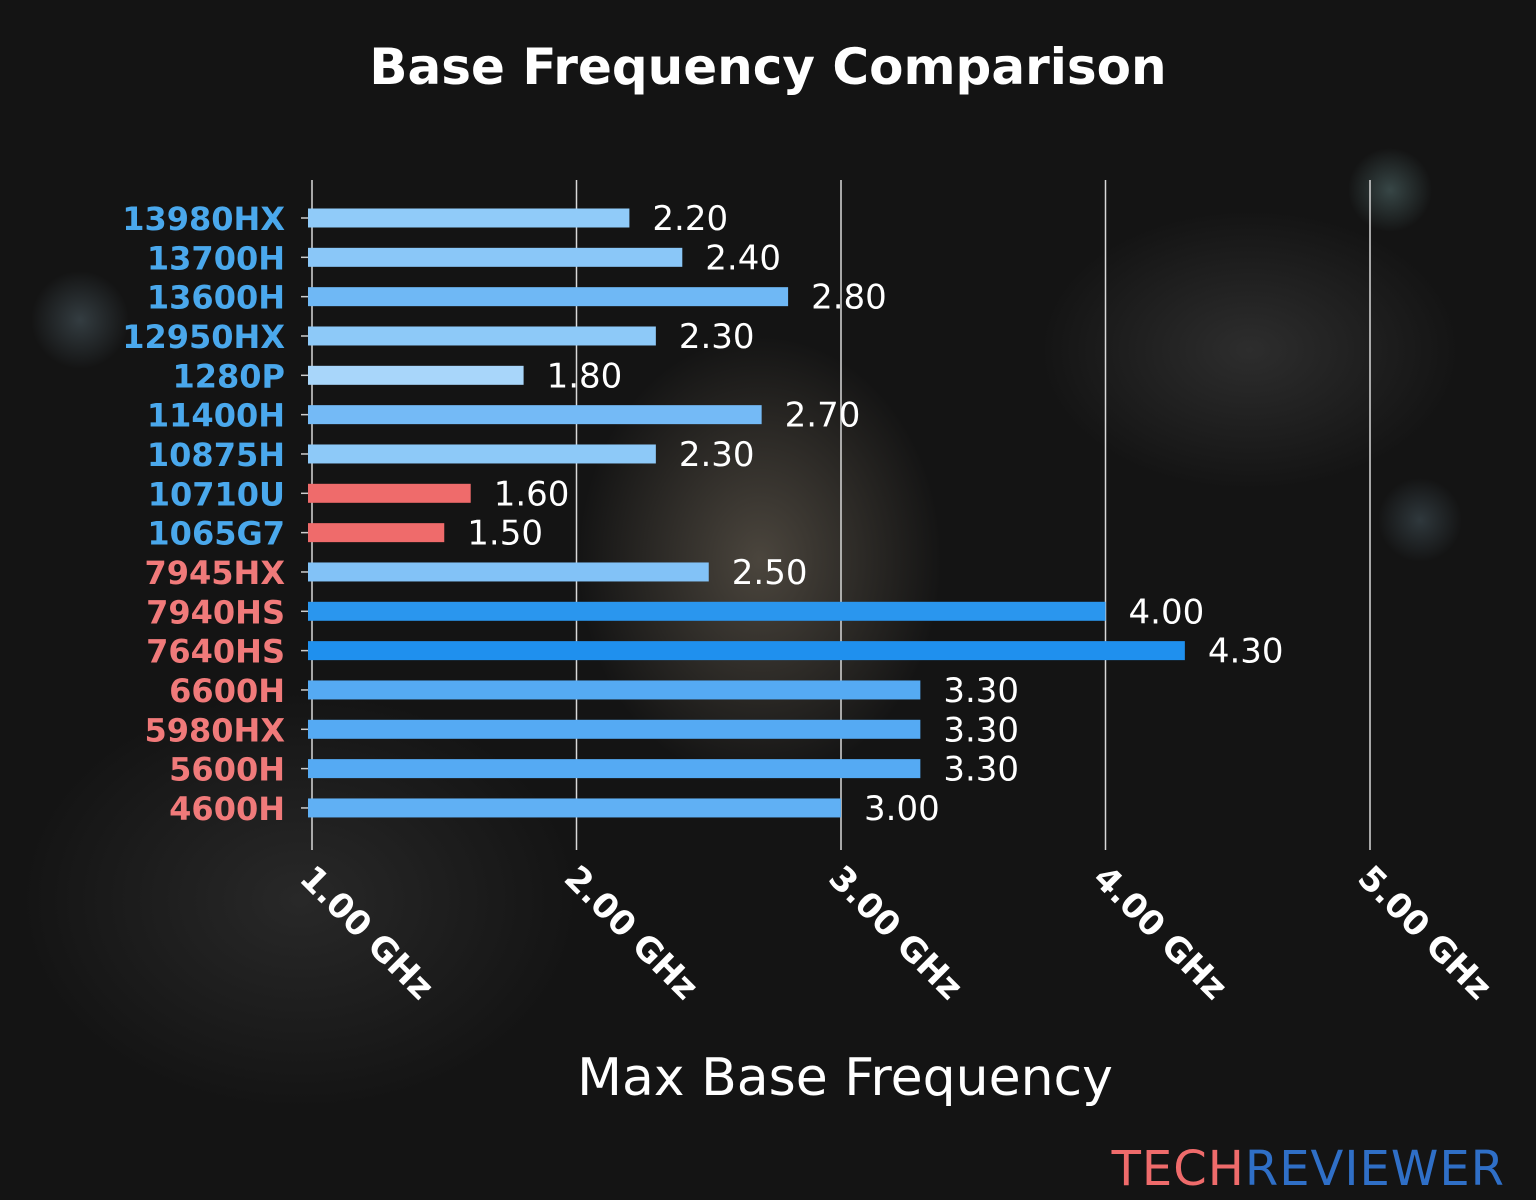 The image size is (1536, 1200). Describe the element at coordinates (227, 691) in the screenshot. I see `category-label: 6600H` at that location.